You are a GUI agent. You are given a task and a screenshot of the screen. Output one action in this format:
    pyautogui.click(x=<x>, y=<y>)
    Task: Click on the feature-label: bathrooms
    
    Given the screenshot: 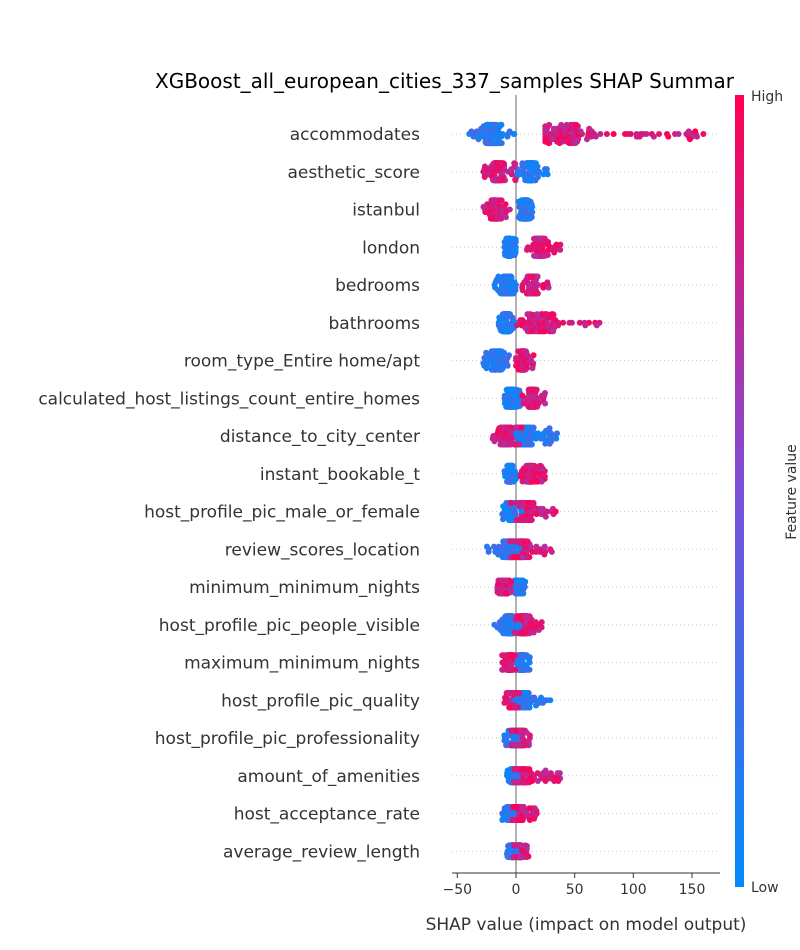 What is the action you would take?
    pyautogui.click(x=375, y=324)
    